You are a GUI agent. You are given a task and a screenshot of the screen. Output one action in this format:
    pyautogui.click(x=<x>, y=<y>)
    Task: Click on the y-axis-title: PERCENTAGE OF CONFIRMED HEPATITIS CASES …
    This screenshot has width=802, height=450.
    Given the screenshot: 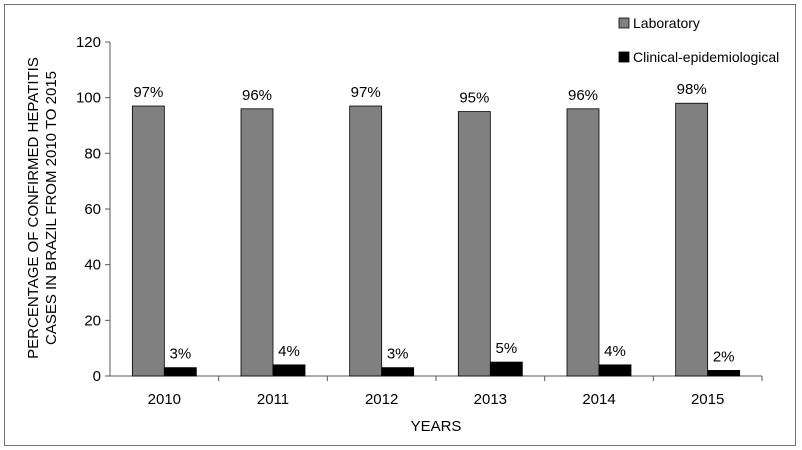 What is the action you would take?
    pyautogui.click(x=42, y=208)
    